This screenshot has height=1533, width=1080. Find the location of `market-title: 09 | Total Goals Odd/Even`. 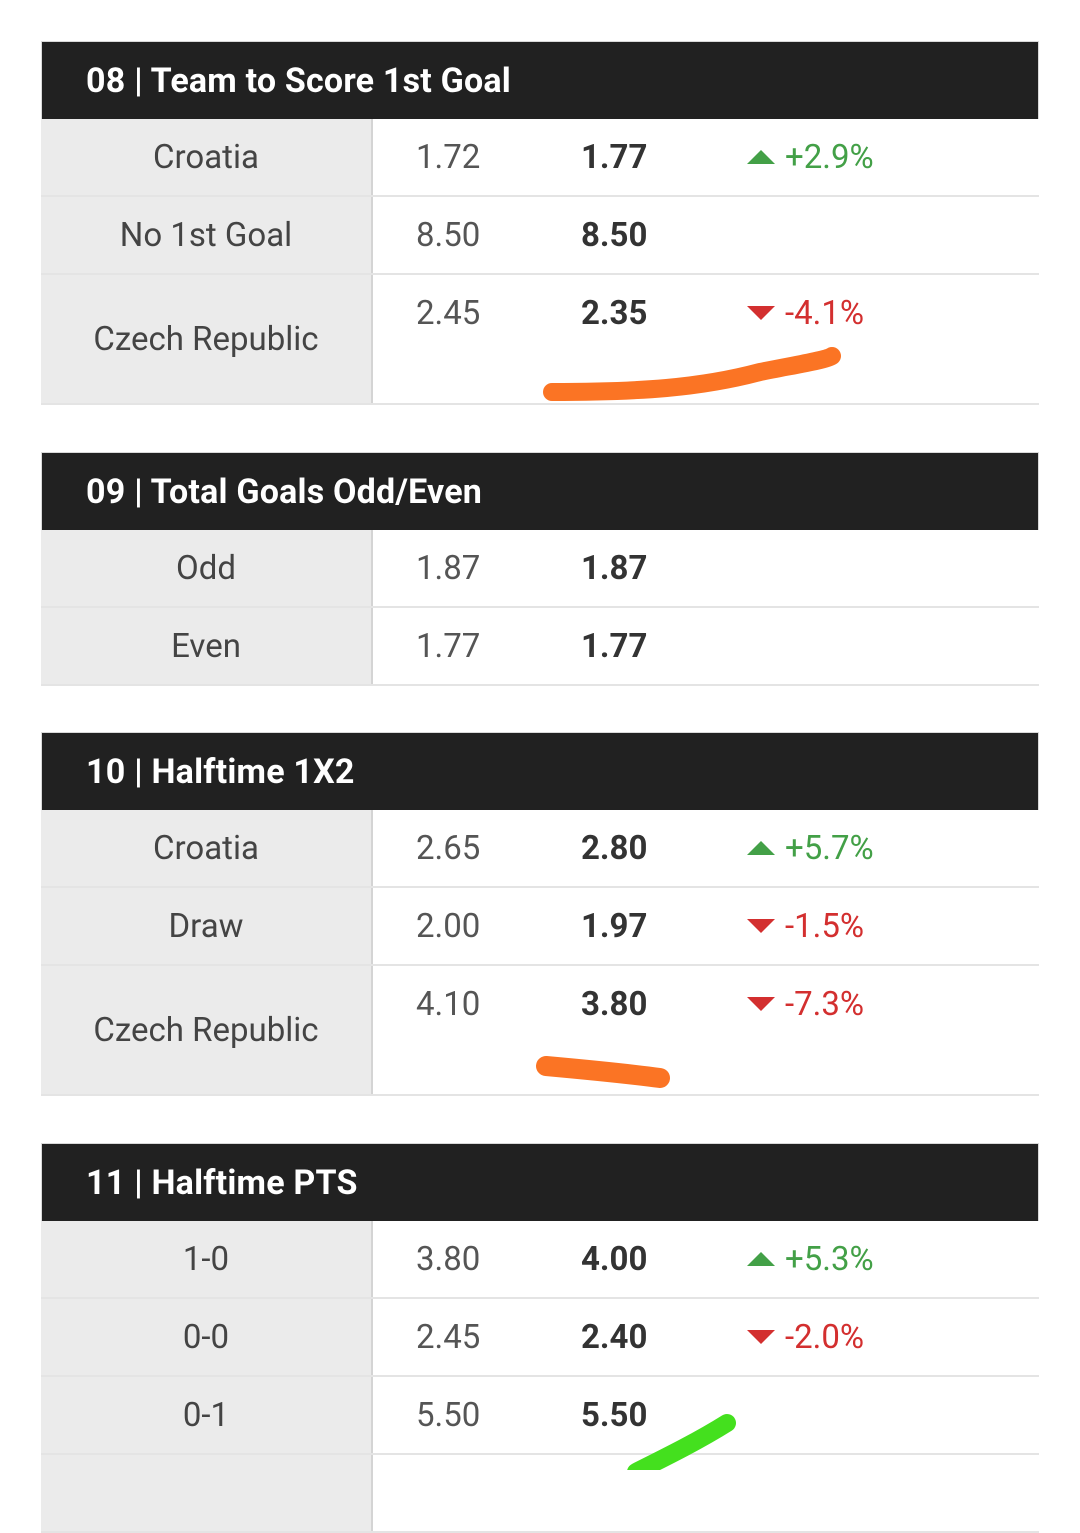

market-title: 09 | Total Goals Odd/Even is located at coordinates (540, 491).